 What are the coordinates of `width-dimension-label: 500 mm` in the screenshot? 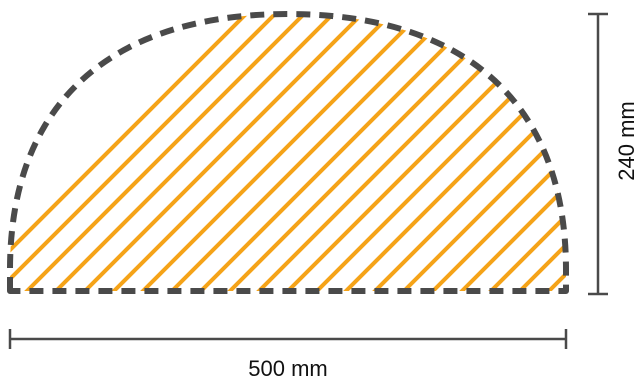 It's located at (288, 368).